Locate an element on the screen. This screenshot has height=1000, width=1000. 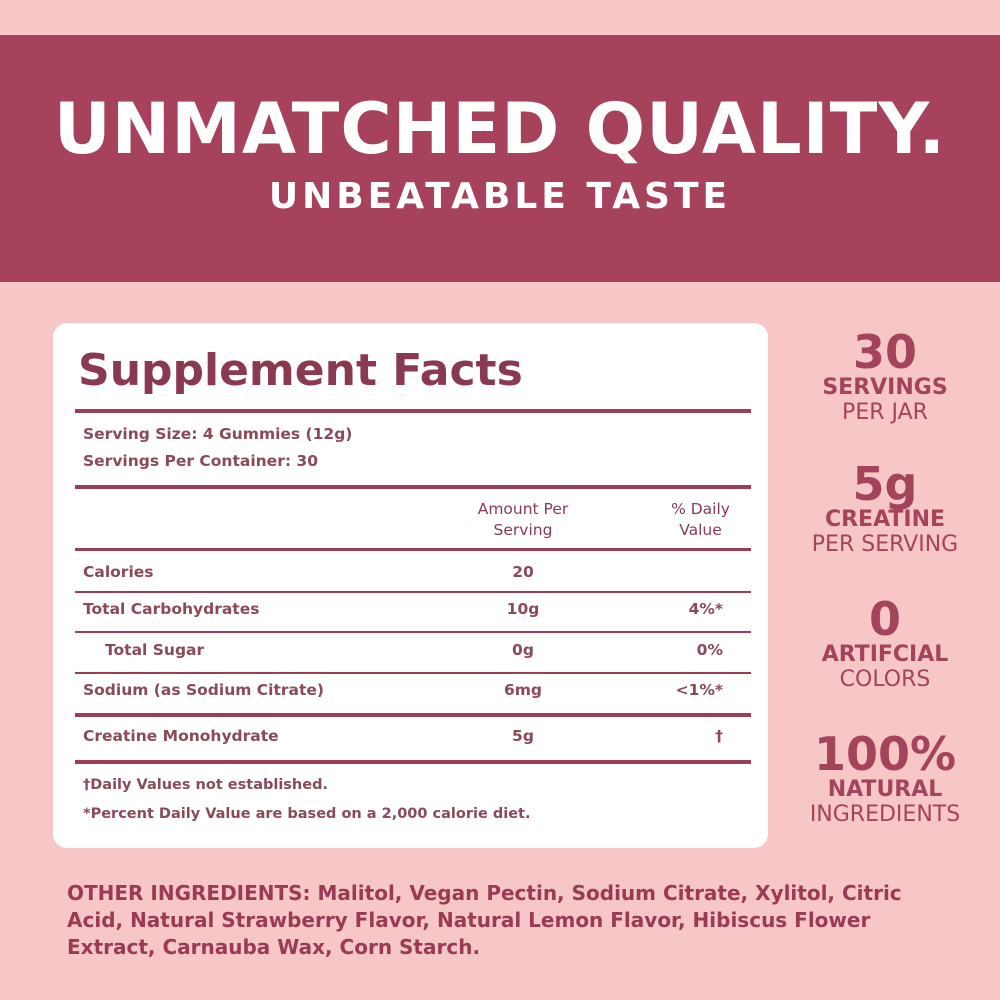
row-dv: 0% is located at coordinates (709, 650).